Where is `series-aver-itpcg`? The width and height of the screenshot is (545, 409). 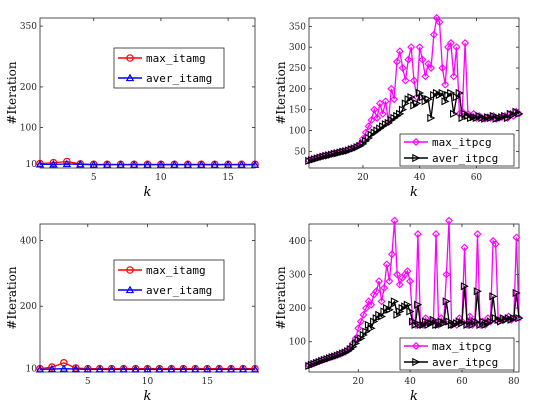
series-aver-itpcg is located at coordinates (414, 127).